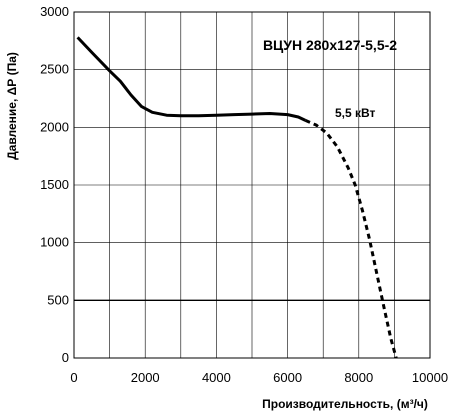 The image size is (450, 417). I want to click on y-tick-label: 2500, so click(54, 69).